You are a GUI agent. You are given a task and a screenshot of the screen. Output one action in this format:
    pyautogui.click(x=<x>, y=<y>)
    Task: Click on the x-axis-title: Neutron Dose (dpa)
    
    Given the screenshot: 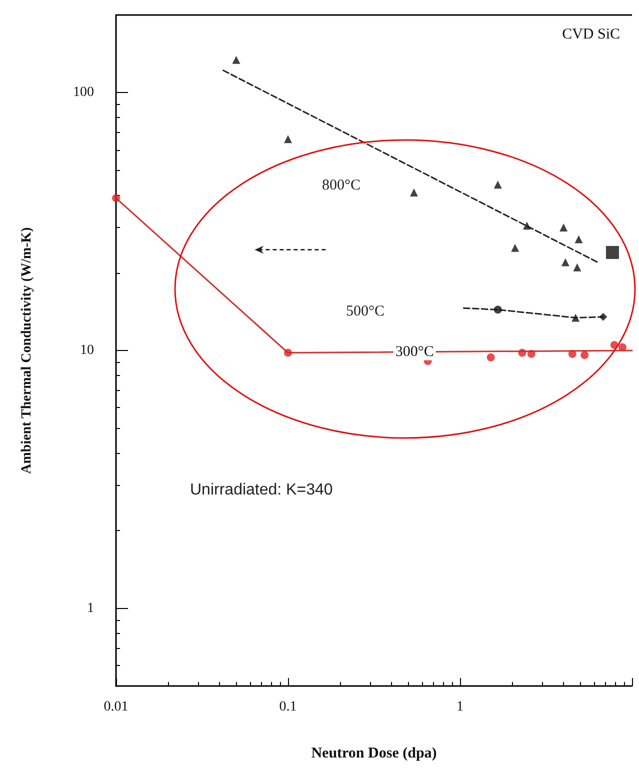 What is the action you would take?
    pyautogui.click(x=374, y=754)
    